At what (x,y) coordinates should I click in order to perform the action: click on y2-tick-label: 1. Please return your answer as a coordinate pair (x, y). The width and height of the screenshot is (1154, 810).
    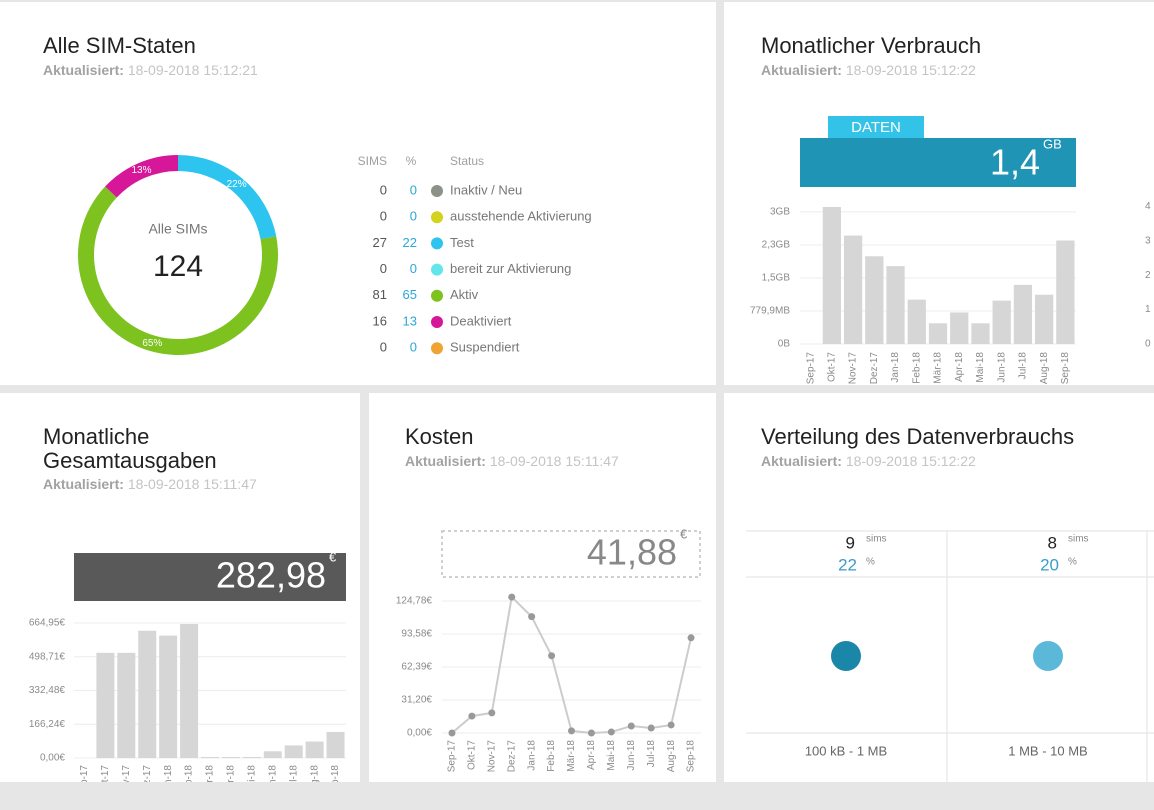
    Looking at the image, I should click on (1148, 309).